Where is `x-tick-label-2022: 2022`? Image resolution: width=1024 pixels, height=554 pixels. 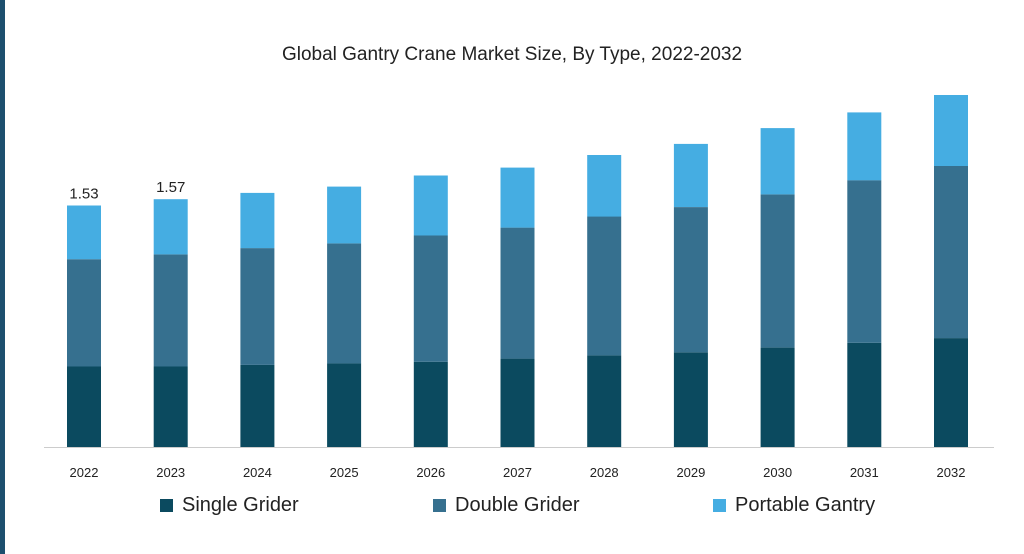
x-tick-label-2022: 2022 is located at coordinates (84, 472).